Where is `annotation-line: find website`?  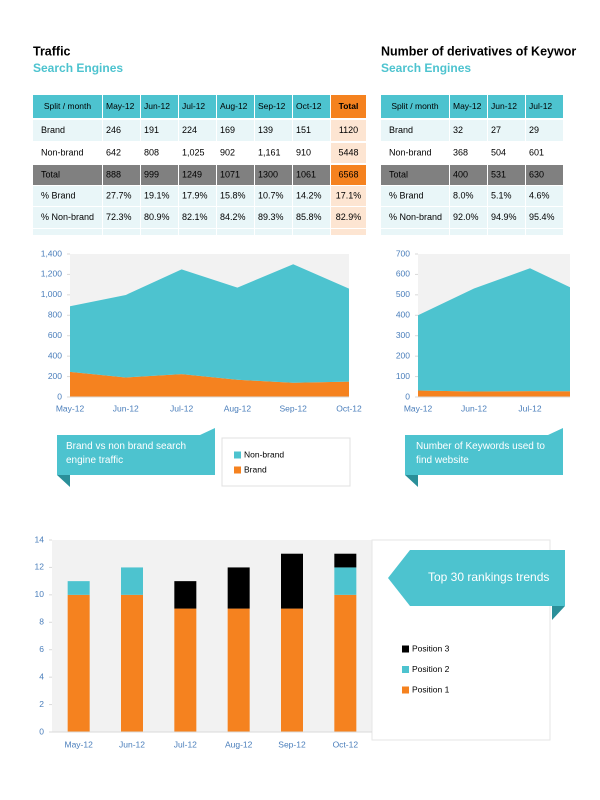 annotation-line: find website is located at coordinates (442, 460).